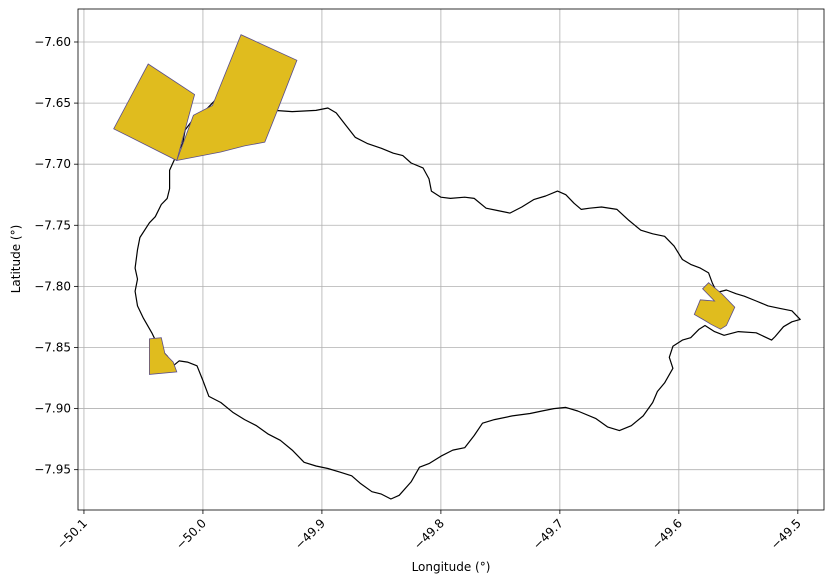 This screenshot has width=832, height=584. Describe the element at coordinates (52, 103) in the screenshot. I see `y-tick-label: −7.65` at that location.